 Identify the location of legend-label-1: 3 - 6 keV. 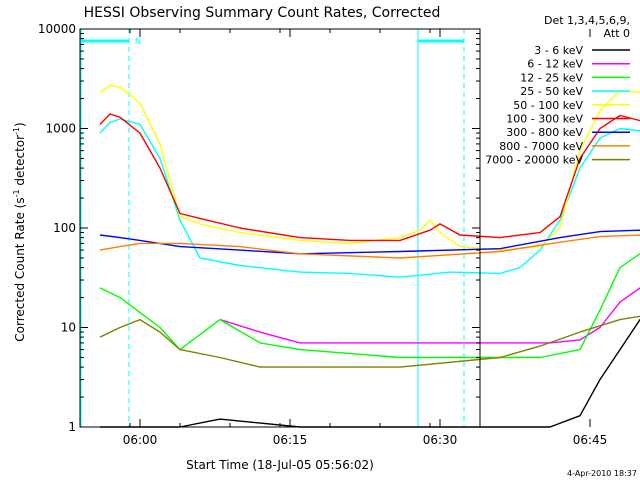
(558, 50).